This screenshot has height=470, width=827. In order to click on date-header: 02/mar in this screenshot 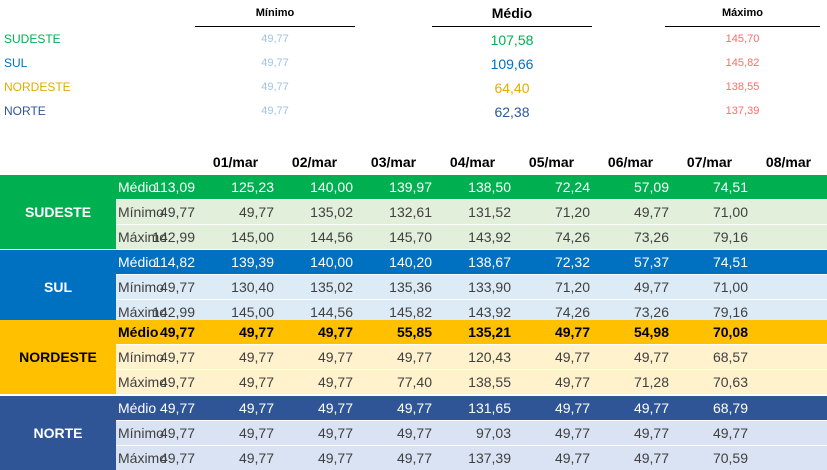, I will do `click(314, 162)`.